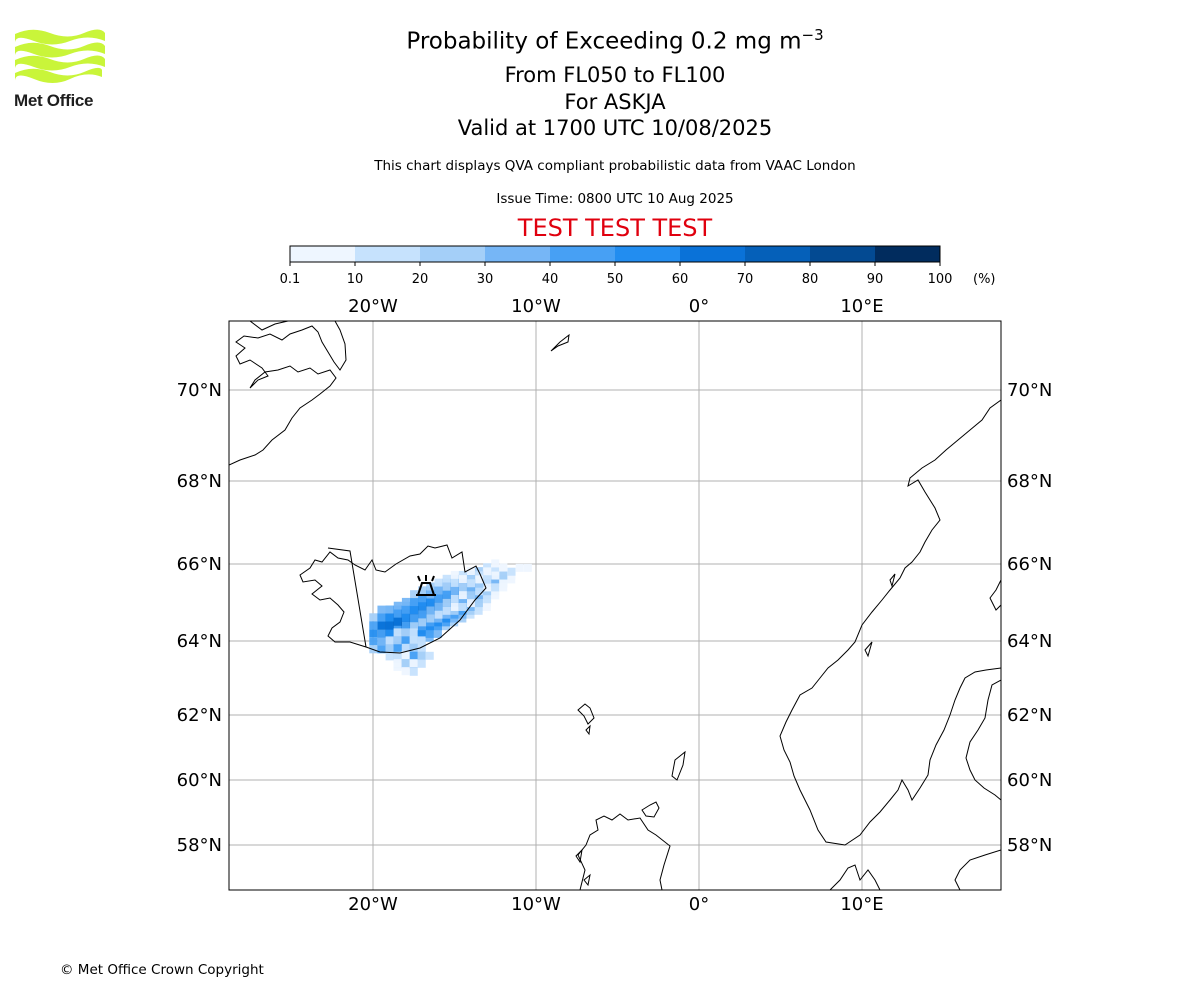 The height and width of the screenshot is (1000, 1200). What do you see at coordinates (60, 56) in the screenshot?
I see `met-office-logo` at bounding box center [60, 56].